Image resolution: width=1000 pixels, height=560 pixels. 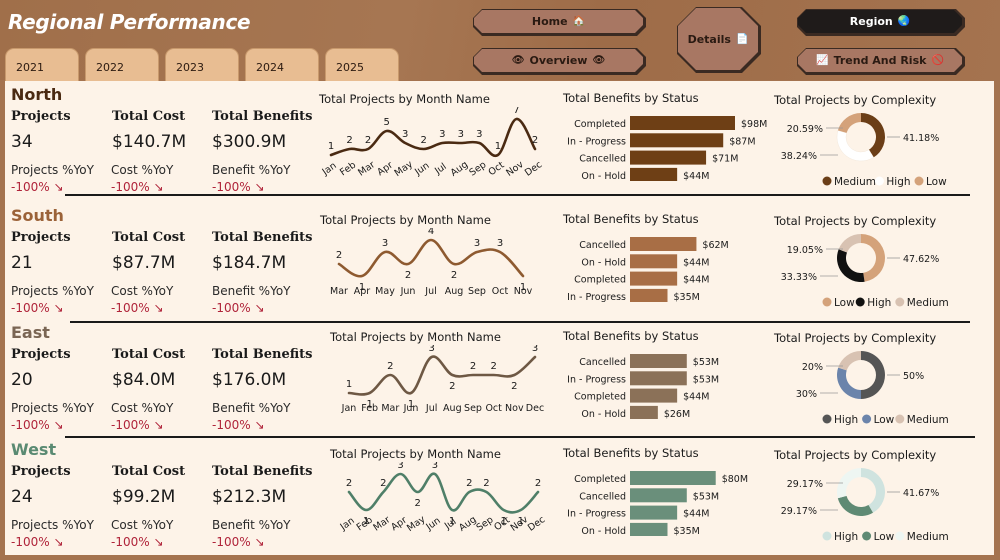 What do you see at coordinates (37, 187) in the screenshot?
I see `projects-yoy-value: -100% ↘` at bounding box center [37, 187].